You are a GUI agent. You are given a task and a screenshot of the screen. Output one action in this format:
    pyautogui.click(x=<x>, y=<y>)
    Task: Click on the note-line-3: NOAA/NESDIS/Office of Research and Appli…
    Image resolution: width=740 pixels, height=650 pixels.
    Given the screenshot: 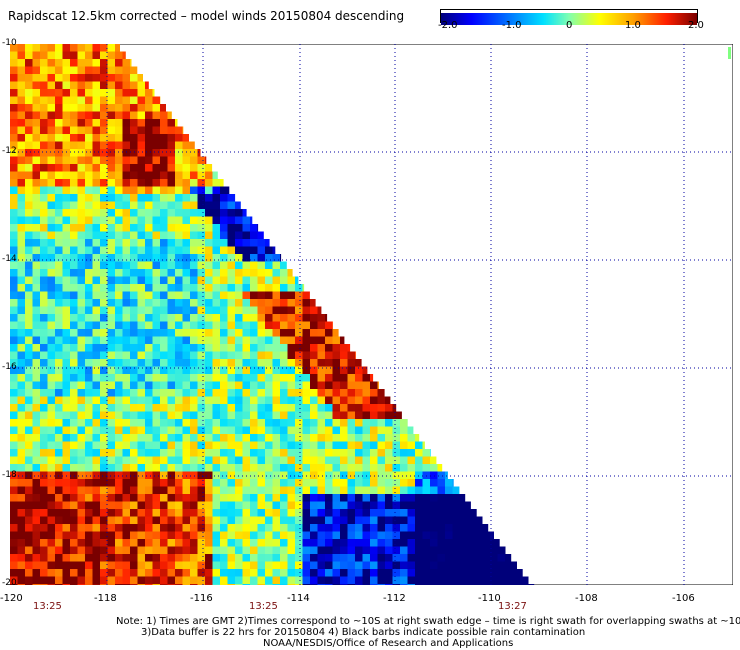 What is the action you would take?
    pyautogui.click(x=388, y=643)
    